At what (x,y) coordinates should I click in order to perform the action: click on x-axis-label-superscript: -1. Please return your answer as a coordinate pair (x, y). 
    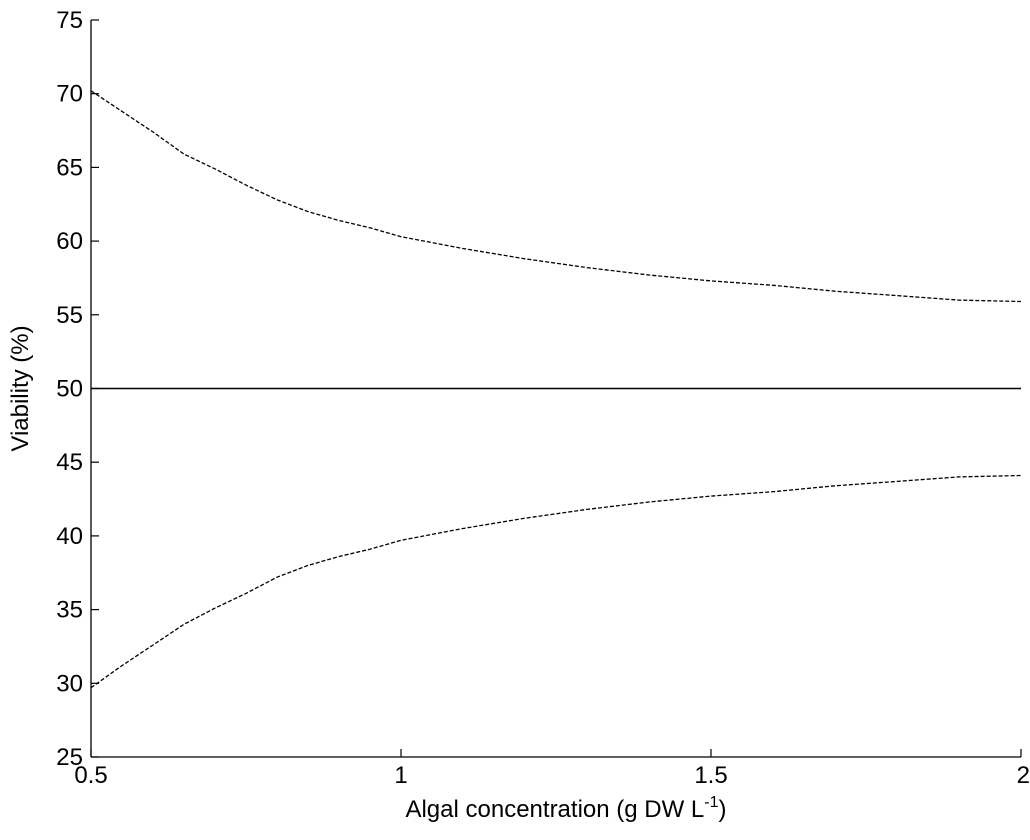
    Looking at the image, I should click on (711, 802).